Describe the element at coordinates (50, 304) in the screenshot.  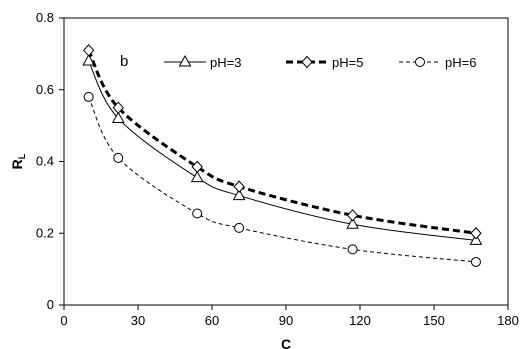
I see `y-tick-label: 0` at that location.